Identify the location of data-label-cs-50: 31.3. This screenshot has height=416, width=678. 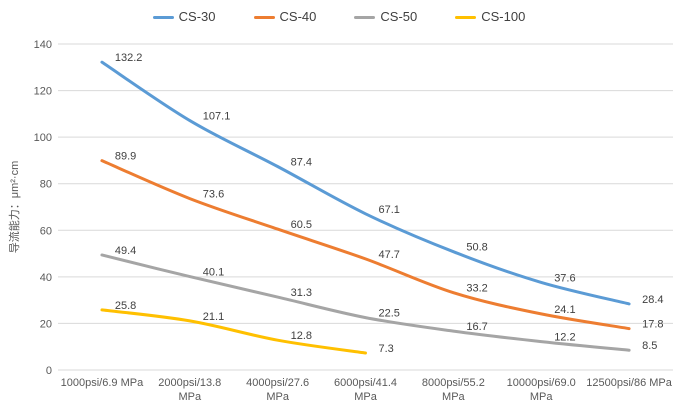
(301, 293).